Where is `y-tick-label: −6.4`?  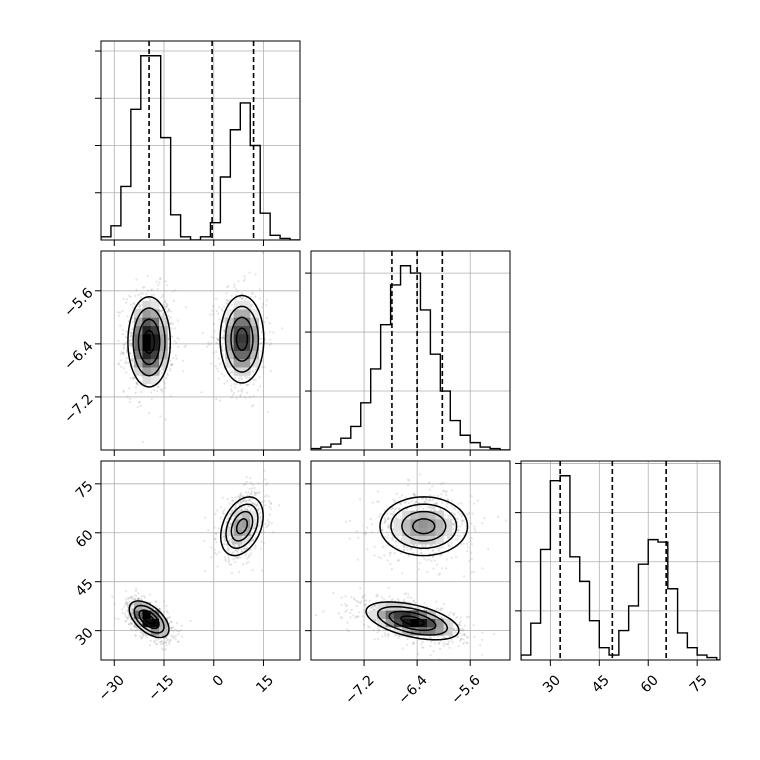
y-tick-label: −6.4 is located at coordinates (78, 355).